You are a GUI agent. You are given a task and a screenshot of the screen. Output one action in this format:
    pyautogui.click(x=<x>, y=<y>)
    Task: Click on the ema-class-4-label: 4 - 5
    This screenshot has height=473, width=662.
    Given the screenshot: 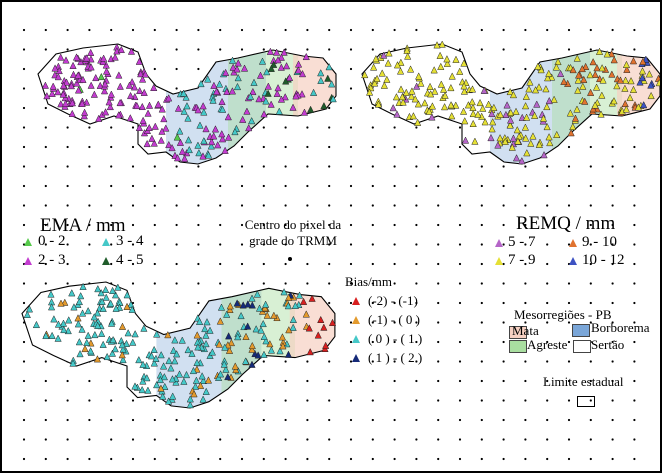 What is the action you would take?
    pyautogui.click(x=130, y=260)
    